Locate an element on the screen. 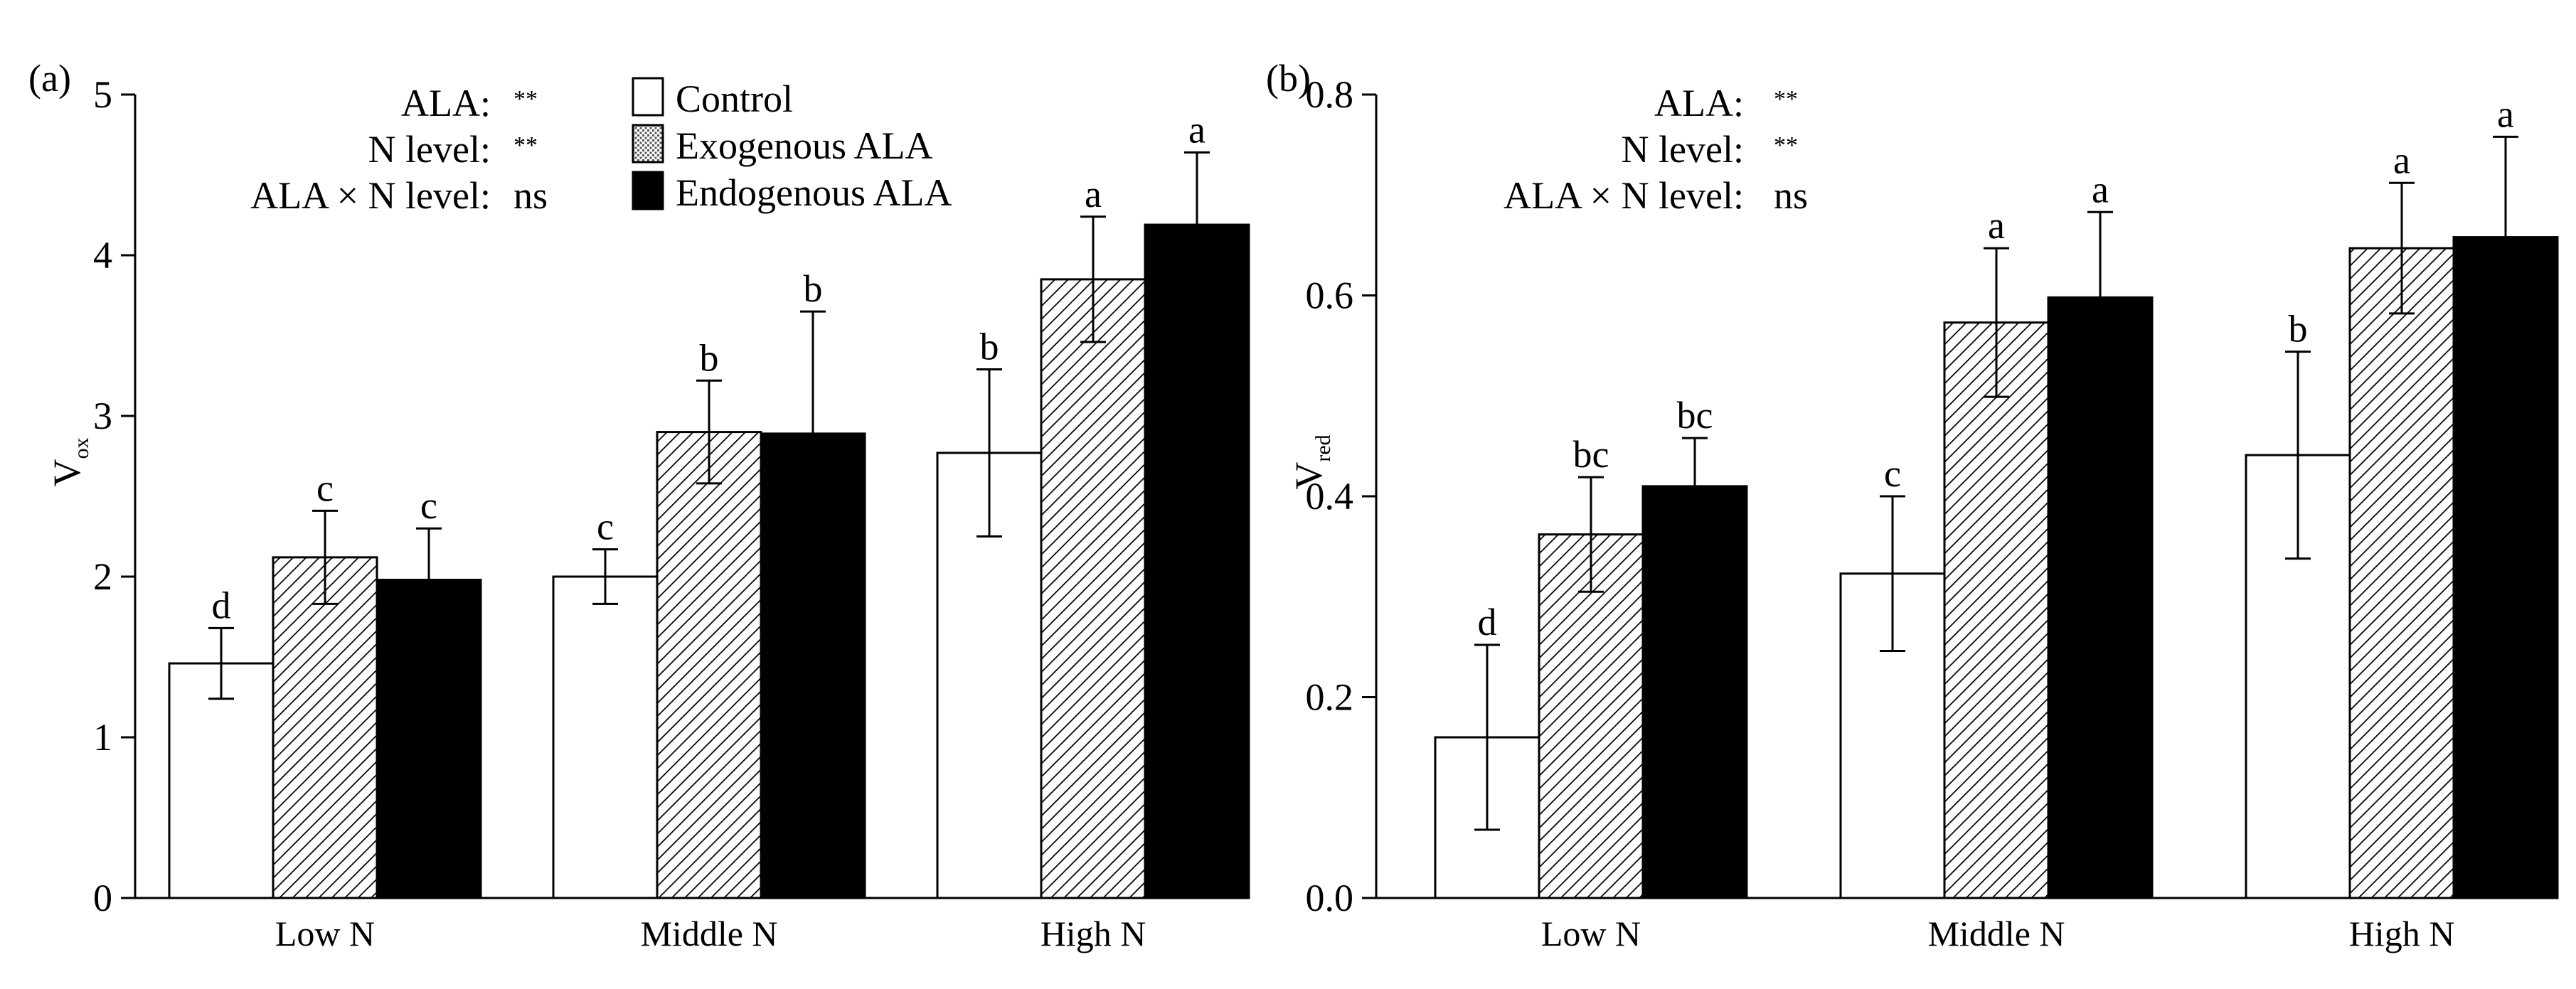 Image resolution: width=2576 pixels, height=989 pixels. y-axis-title-b: Vred is located at coordinates (1311, 461).